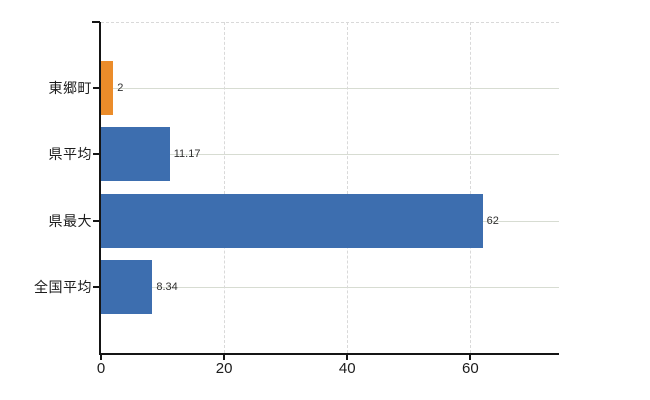 The image size is (650, 400). I want to click on x-axis, so click(329, 354).